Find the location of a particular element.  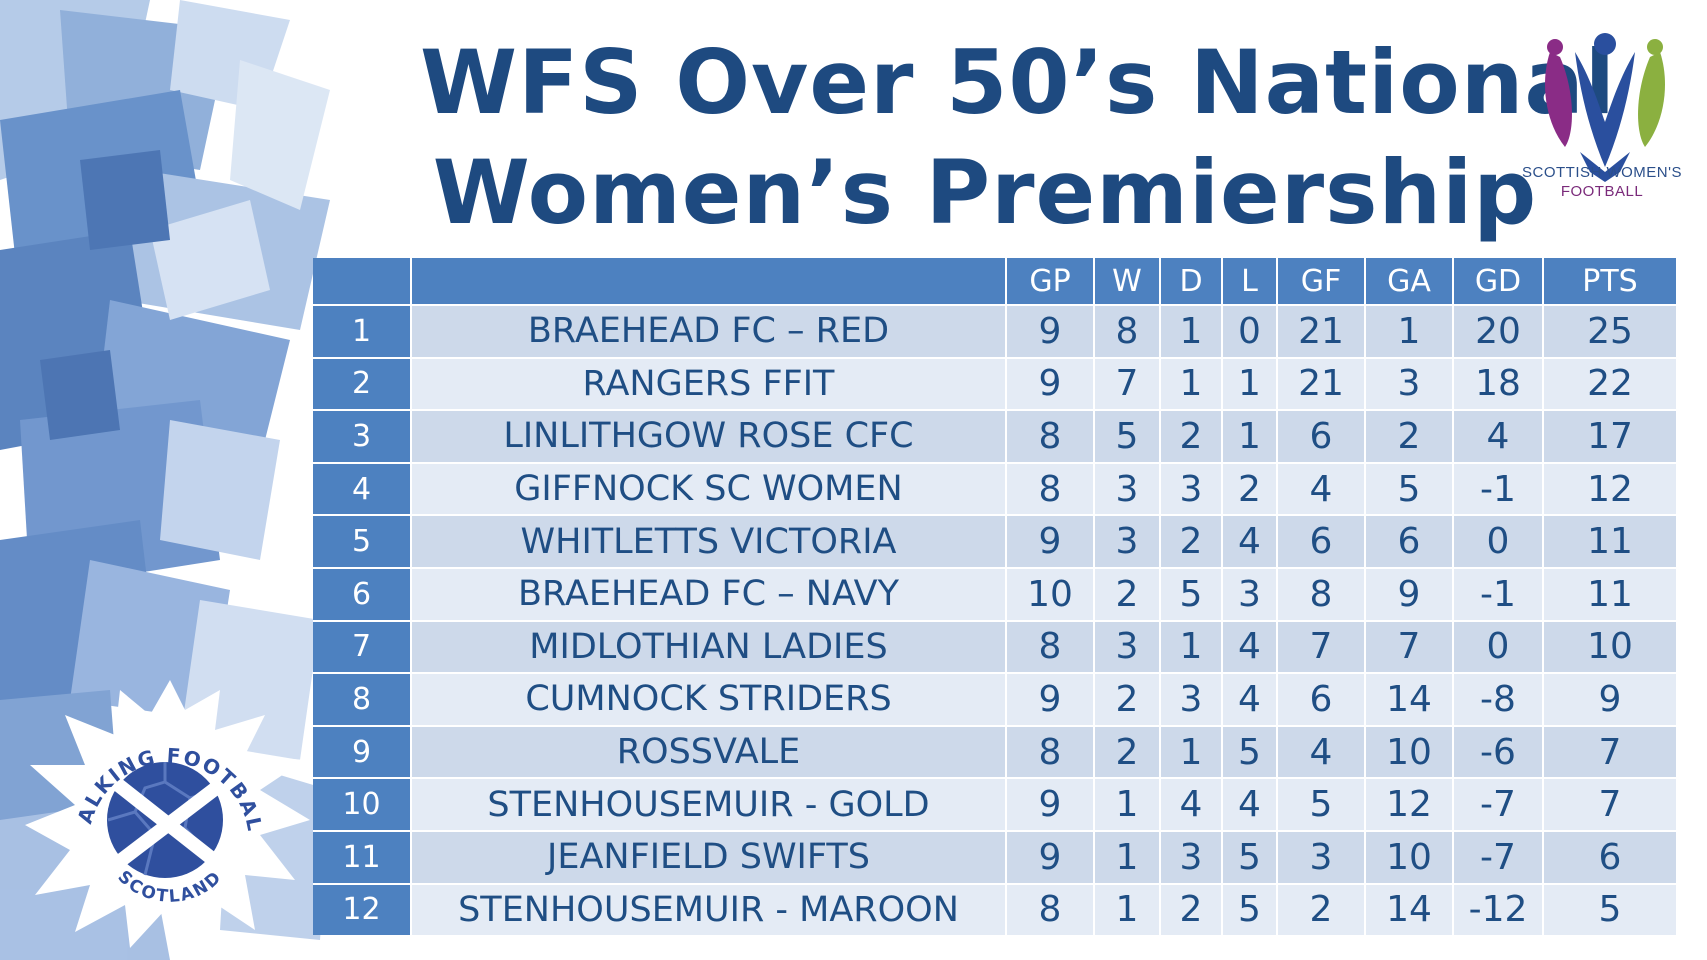

cell-pos: 8 is located at coordinates (362, 699).